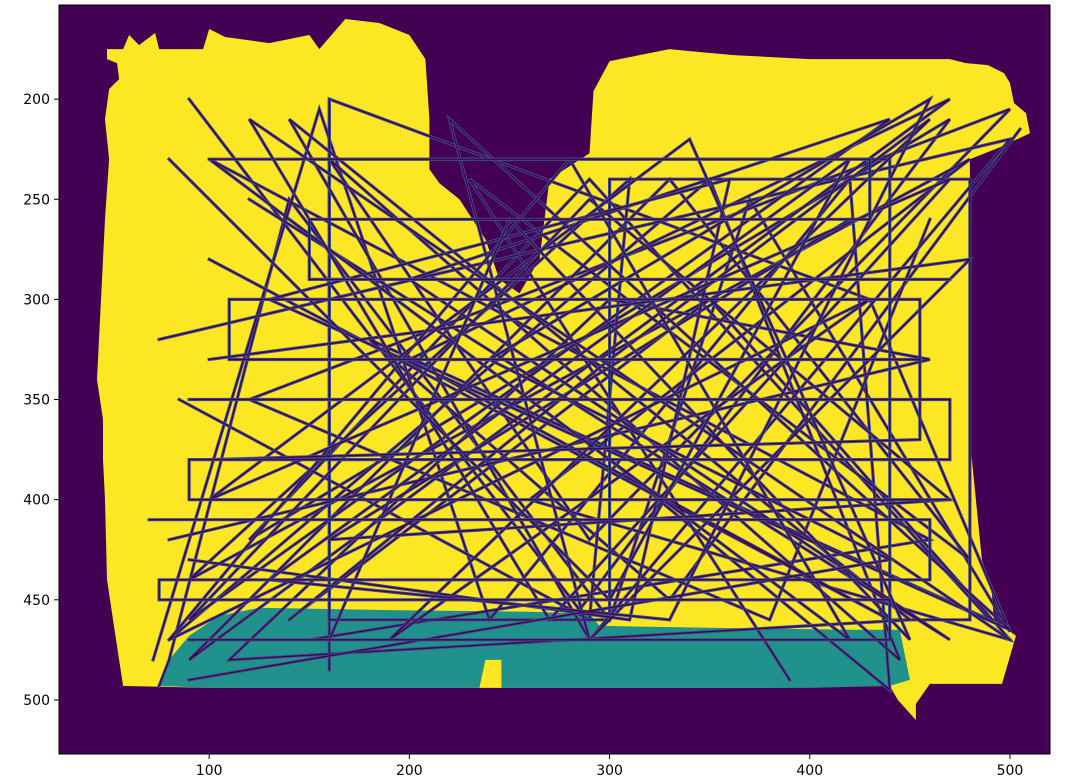 This screenshot has width=1076, height=783. I want to click on lower-region-region, so click(534, 647).